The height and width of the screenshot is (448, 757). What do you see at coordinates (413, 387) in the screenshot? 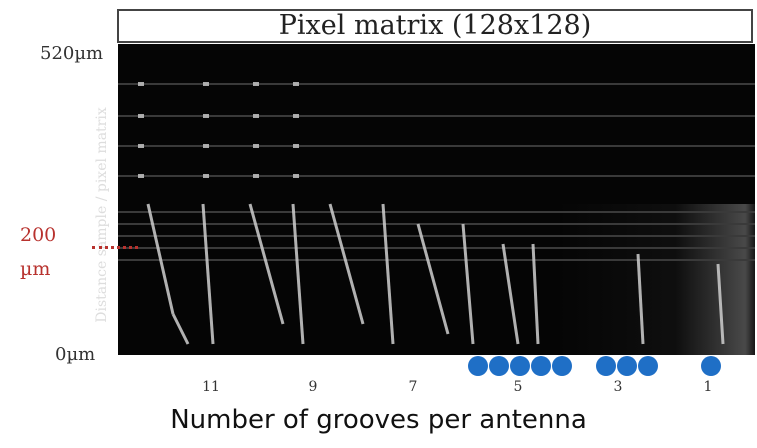
I see `x-tick: 7` at bounding box center [413, 387].